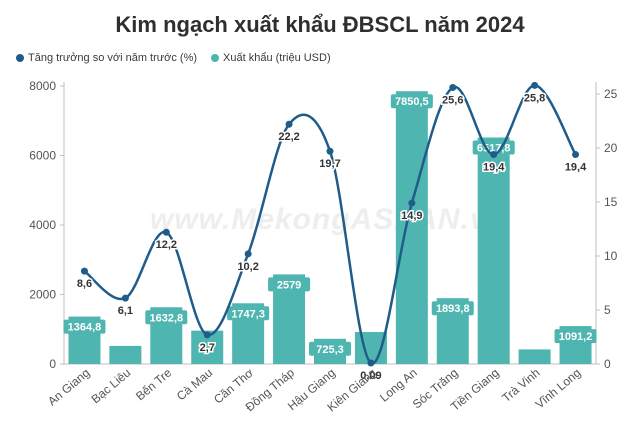 This screenshot has width=640, height=423. What do you see at coordinates (42, 86) in the screenshot?
I see `y-left-tick-label: 8000` at bounding box center [42, 86].